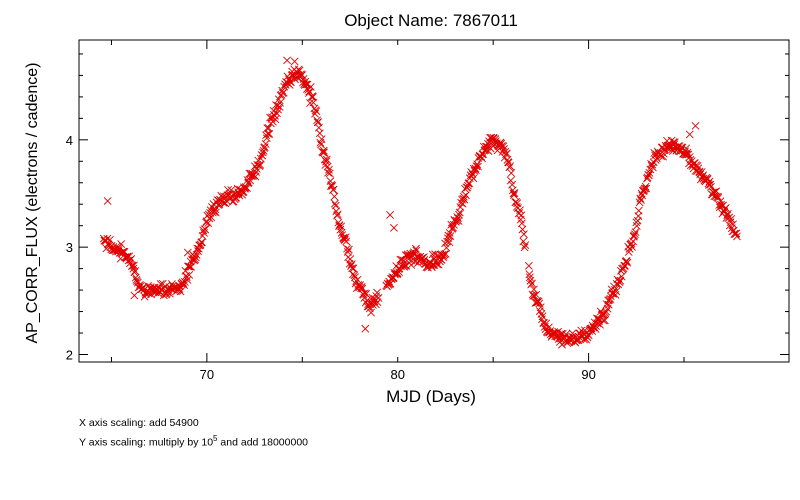 The height and width of the screenshot is (500, 800). What do you see at coordinates (69, 247) in the screenshot?
I see `y-tick-label: 3` at bounding box center [69, 247].